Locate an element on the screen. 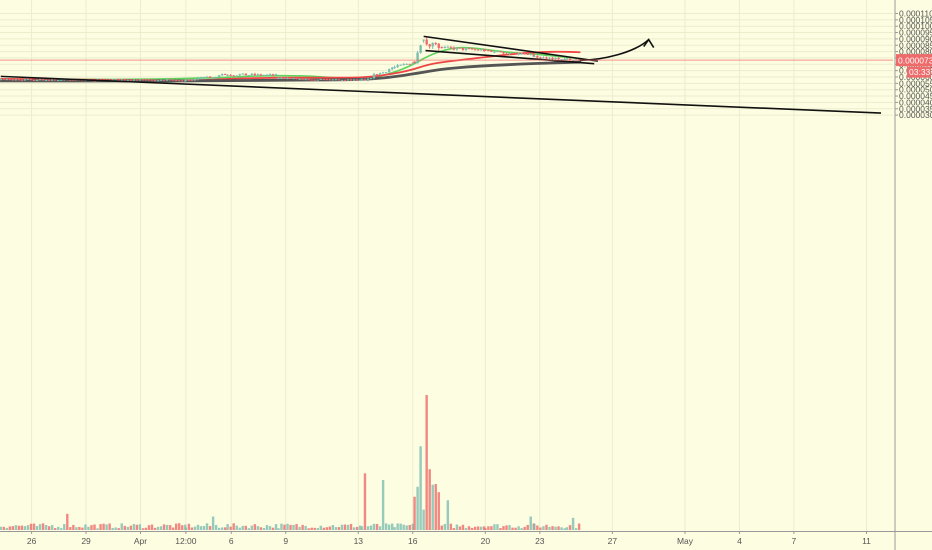  x-tick-label: 27 is located at coordinates (613, 541).